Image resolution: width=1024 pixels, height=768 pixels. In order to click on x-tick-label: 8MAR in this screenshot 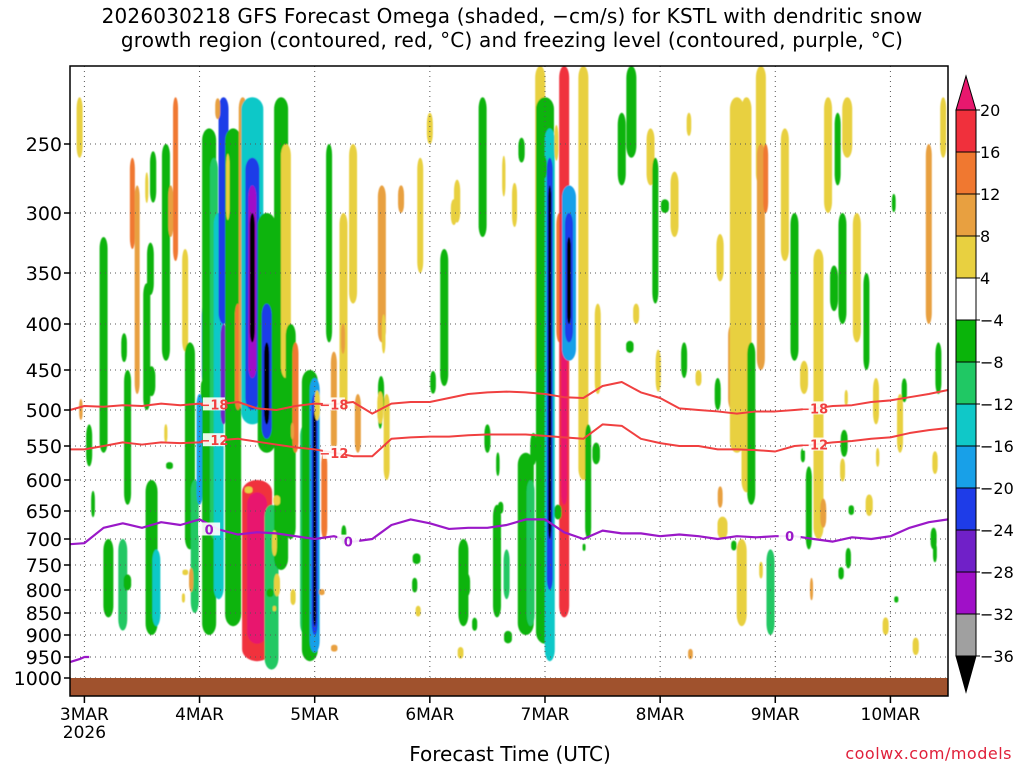, I will do `click(660, 715)`.